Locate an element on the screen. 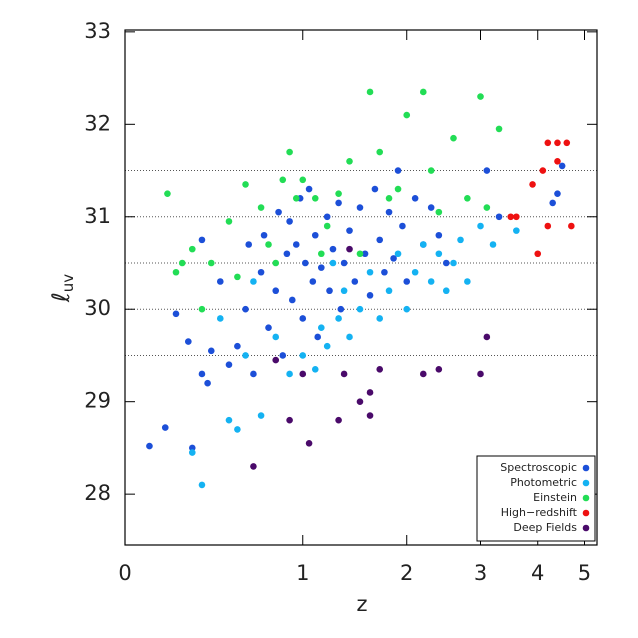 This screenshot has height=638, width=638. x-axis-label: z is located at coordinates (361, 604).